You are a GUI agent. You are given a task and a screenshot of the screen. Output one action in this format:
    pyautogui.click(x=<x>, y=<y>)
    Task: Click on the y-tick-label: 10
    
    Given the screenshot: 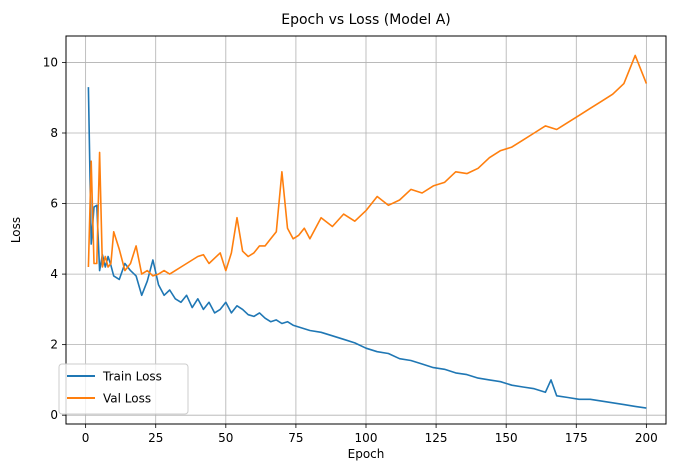 What is the action you would take?
    pyautogui.click(x=50, y=62)
    